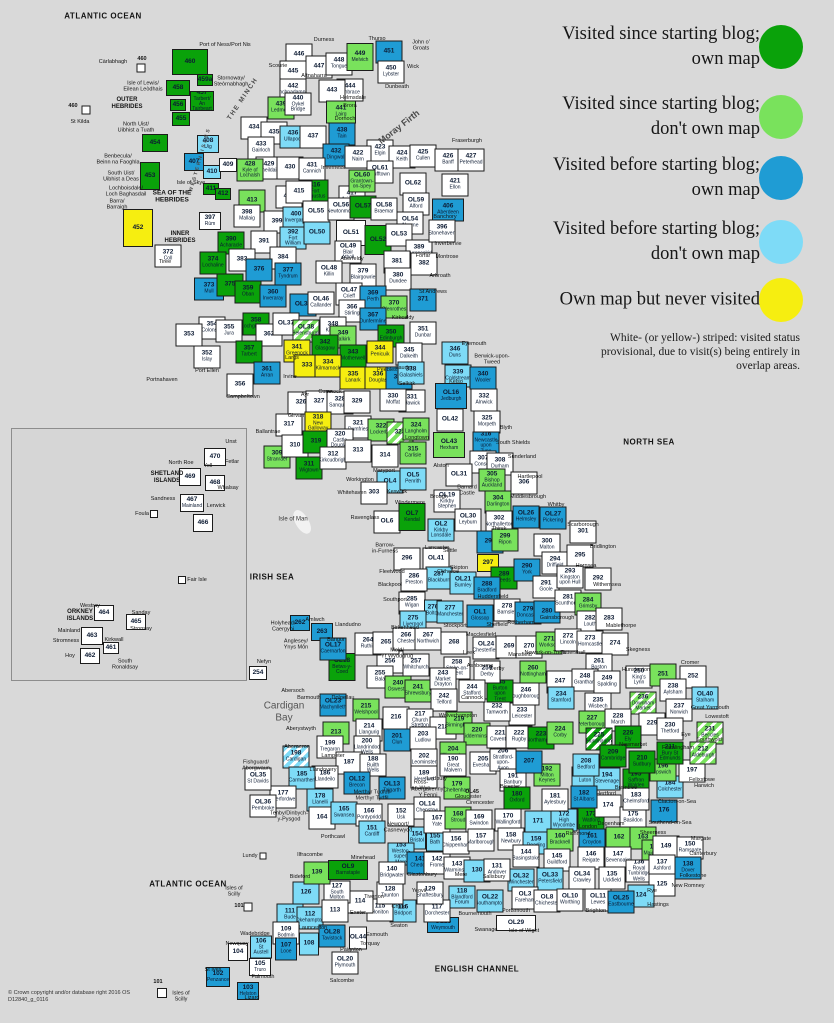 The width and height of the screenshot is (834, 1023). What do you see at coordinates (416, 429) in the screenshot?
I see `map-cell-324: 324 Langholm` at bounding box center [416, 429].